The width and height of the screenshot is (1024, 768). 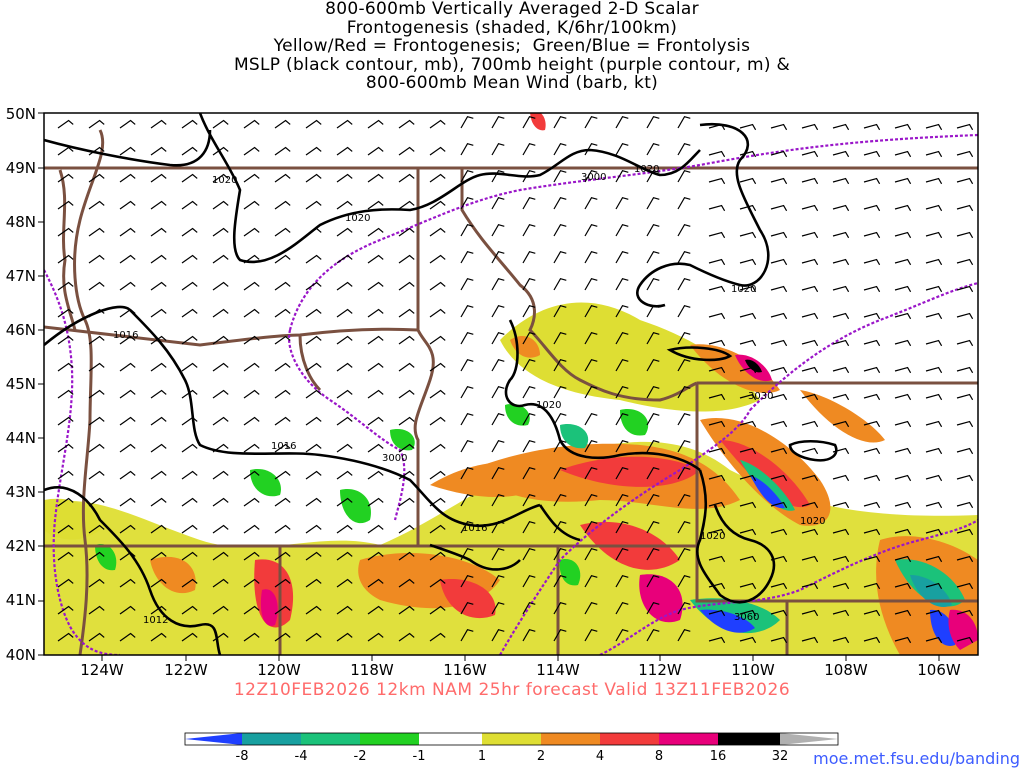 What do you see at coordinates (242, 756) in the screenshot?
I see `colorbar-label: -8` at bounding box center [242, 756].